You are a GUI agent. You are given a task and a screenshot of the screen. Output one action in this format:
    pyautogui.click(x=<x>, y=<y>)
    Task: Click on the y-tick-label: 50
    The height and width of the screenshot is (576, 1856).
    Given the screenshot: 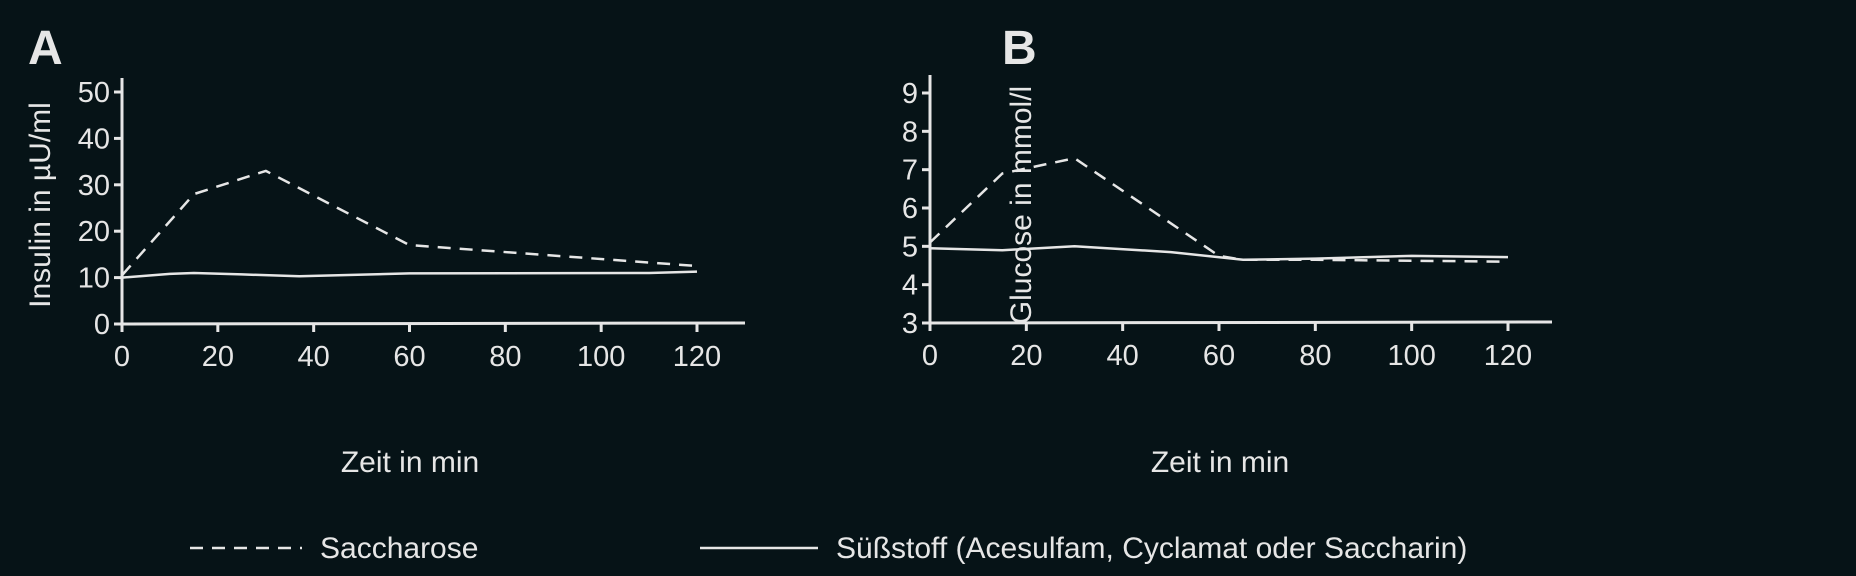 What is the action you would take?
    pyautogui.click(x=94, y=93)
    